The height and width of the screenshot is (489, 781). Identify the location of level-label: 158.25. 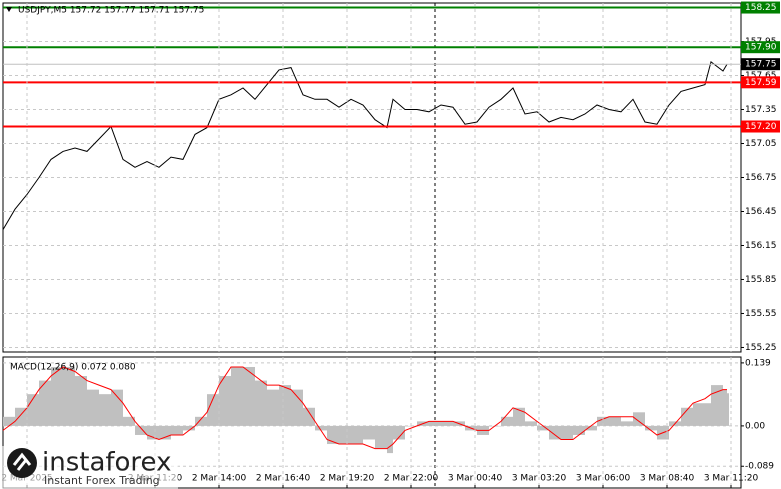
(761, 8).